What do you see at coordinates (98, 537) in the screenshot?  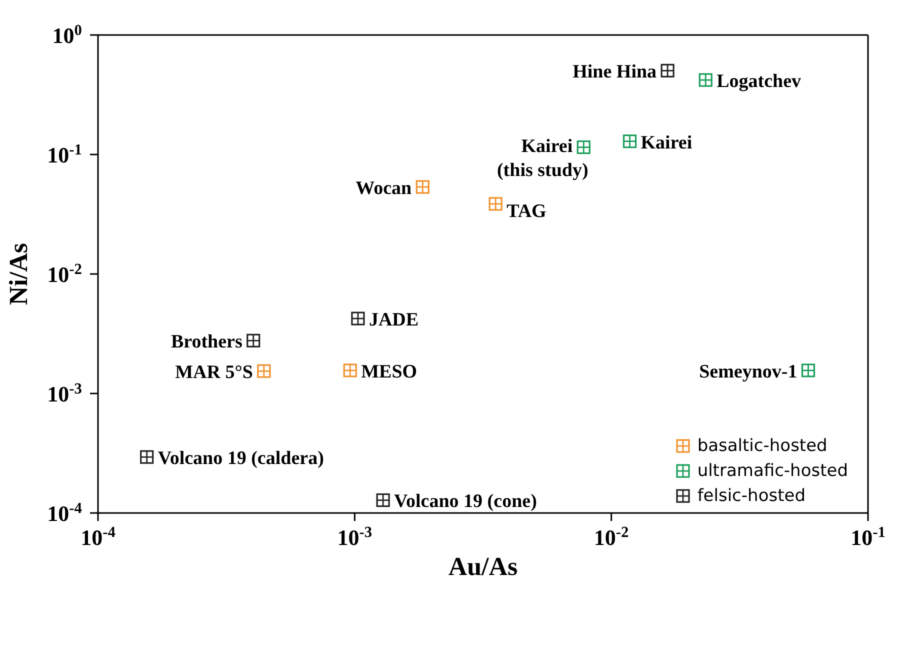 I see `x-tick-label: 10$^{-4}$` at bounding box center [98, 537].